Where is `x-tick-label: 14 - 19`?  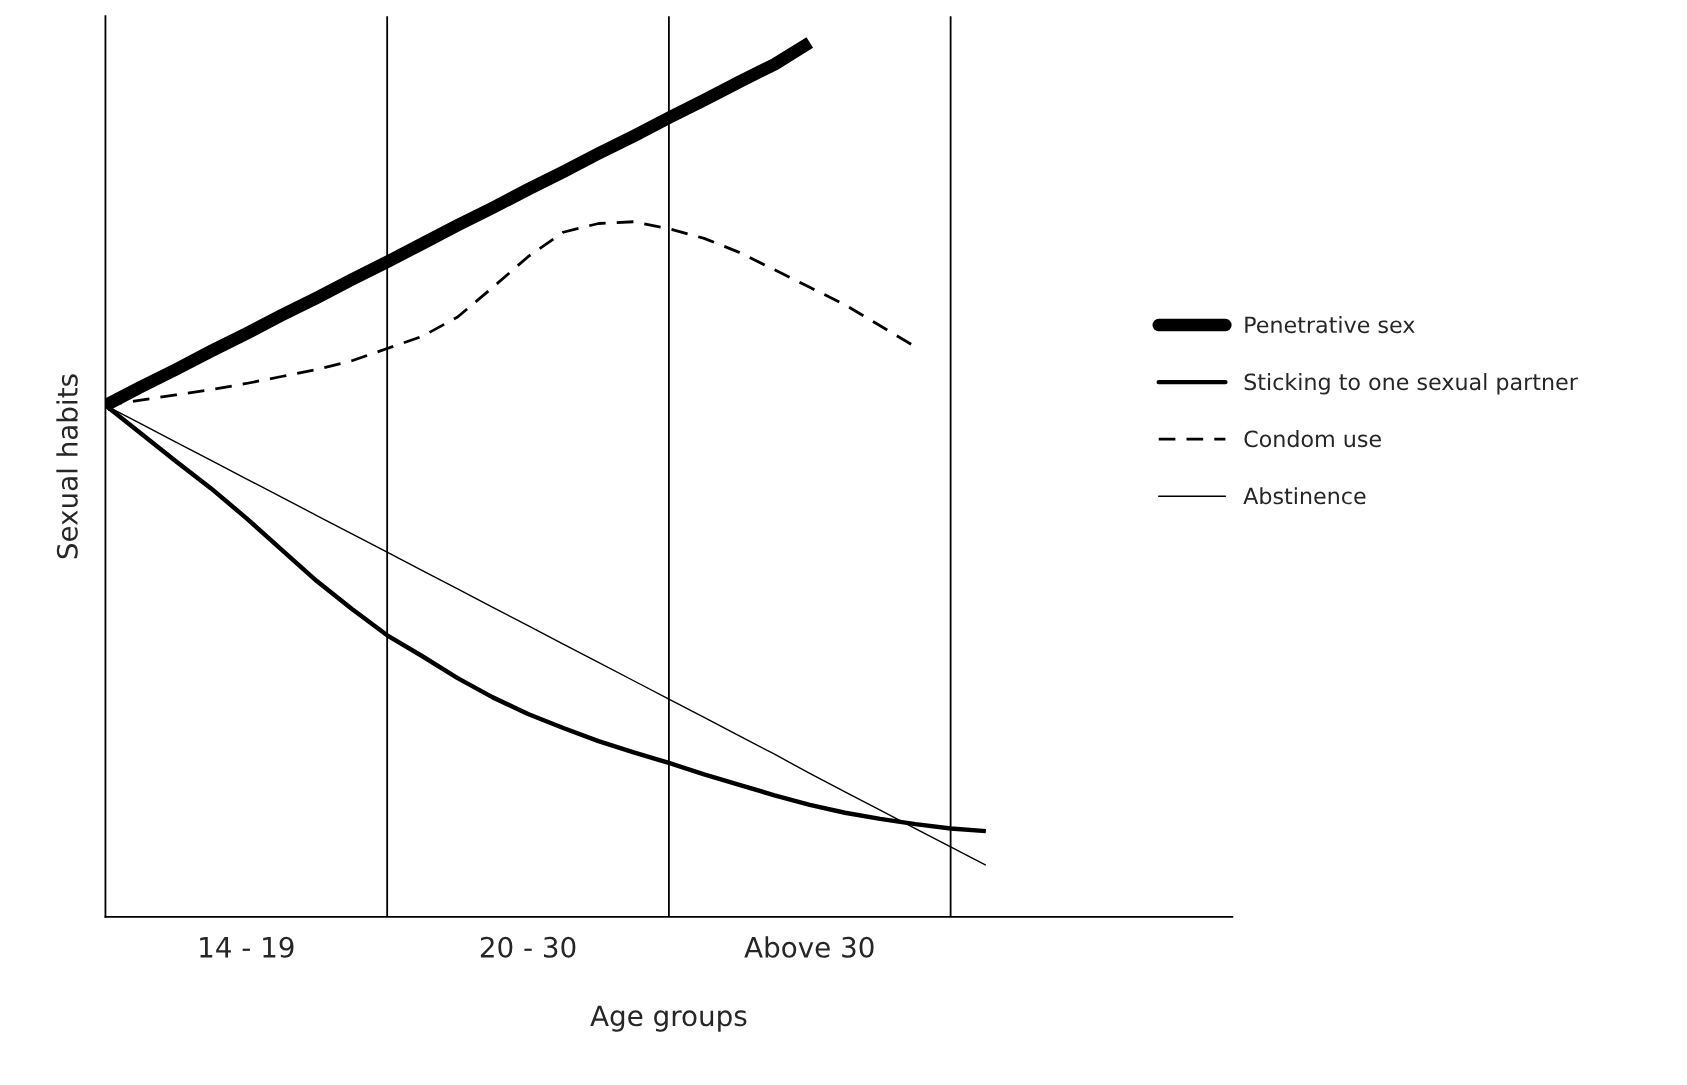 x-tick-label: 14 - 19 is located at coordinates (247, 947).